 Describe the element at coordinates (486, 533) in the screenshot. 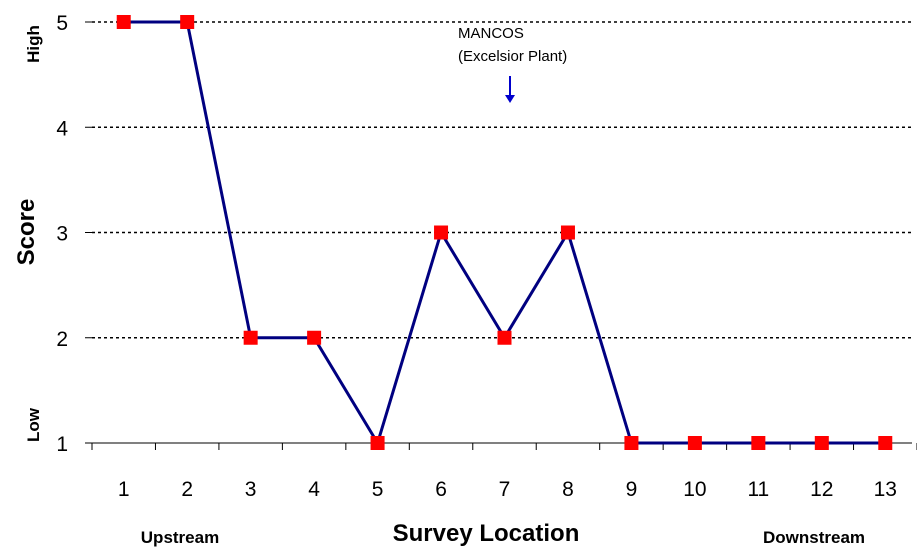

I see `x-axis-title: Survey Location` at that location.